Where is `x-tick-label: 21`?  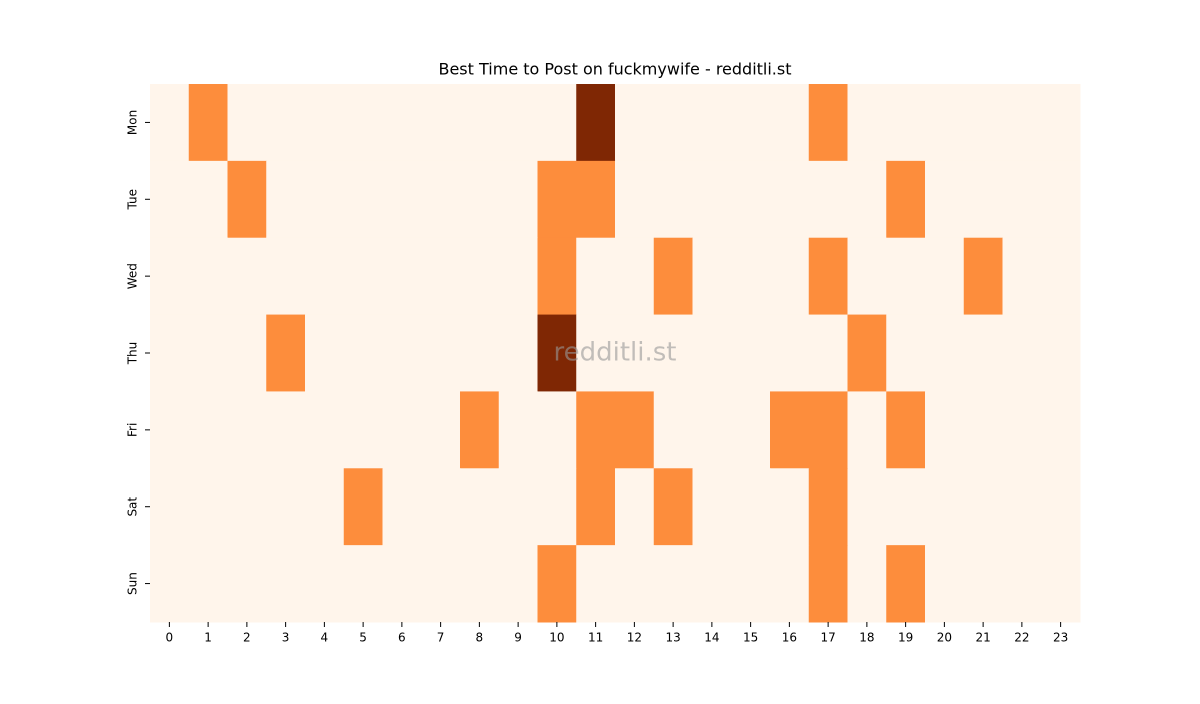
x-tick-label: 21 is located at coordinates (982, 638).